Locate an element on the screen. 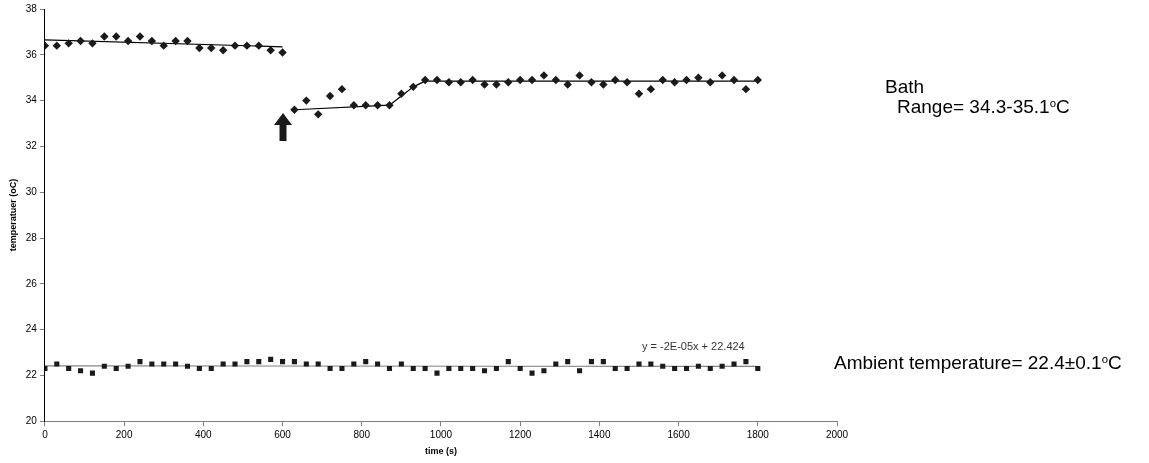  y-axis-title: temperatuer (oC) is located at coordinates (12, 215).